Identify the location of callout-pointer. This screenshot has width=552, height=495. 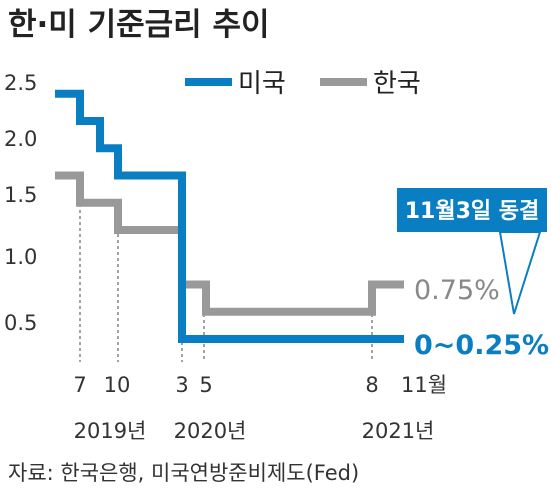
(520, 273).